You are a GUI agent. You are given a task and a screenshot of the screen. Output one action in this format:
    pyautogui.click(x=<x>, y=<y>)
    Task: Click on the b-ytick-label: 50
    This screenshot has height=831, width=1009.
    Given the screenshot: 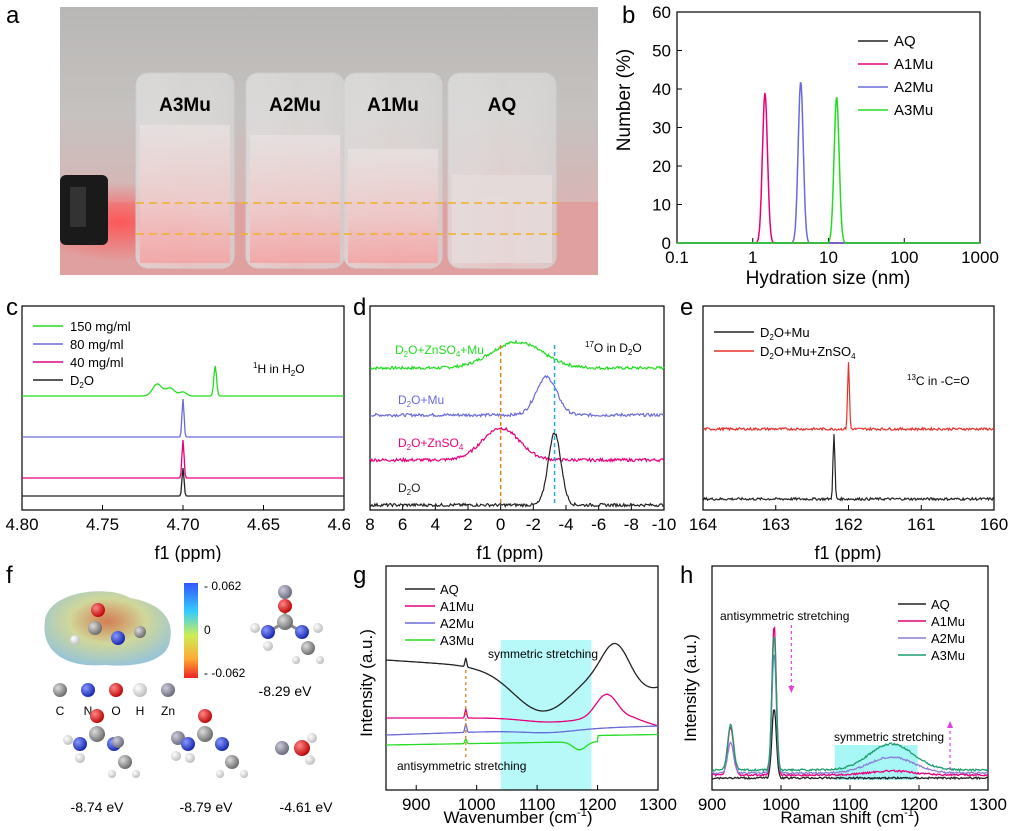 What is the action you would take?
    pyautogui.click(x=661, y=51)
    